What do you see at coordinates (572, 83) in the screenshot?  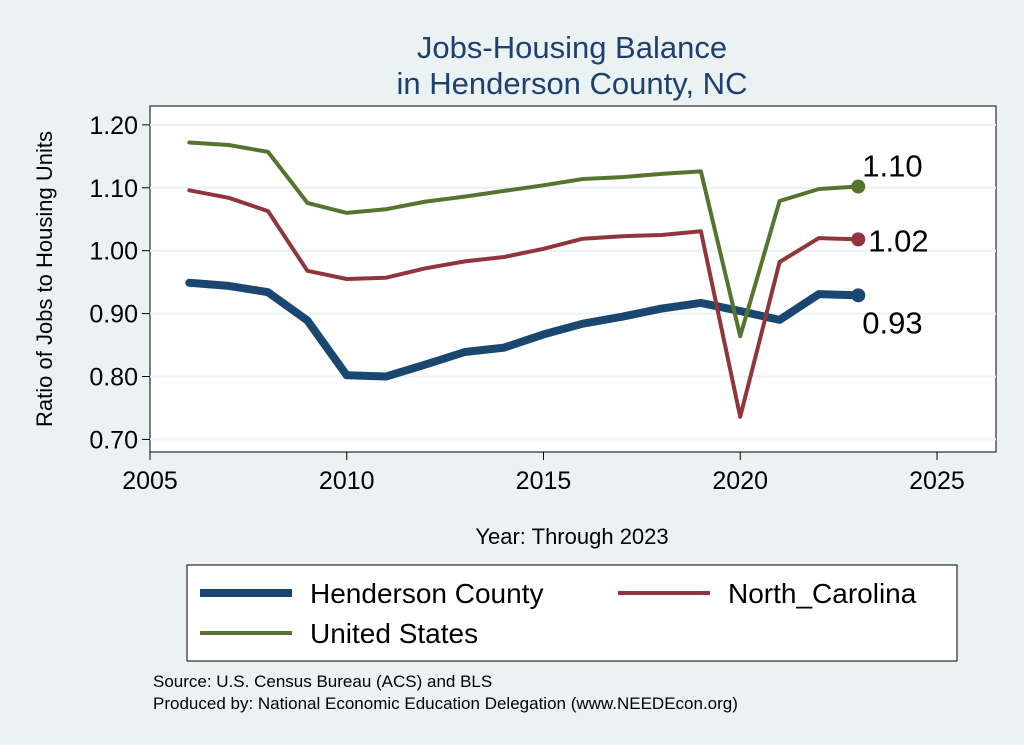 I see `chart-title-line-2: in Henderson County, NC` at bounding box center [572, 83].